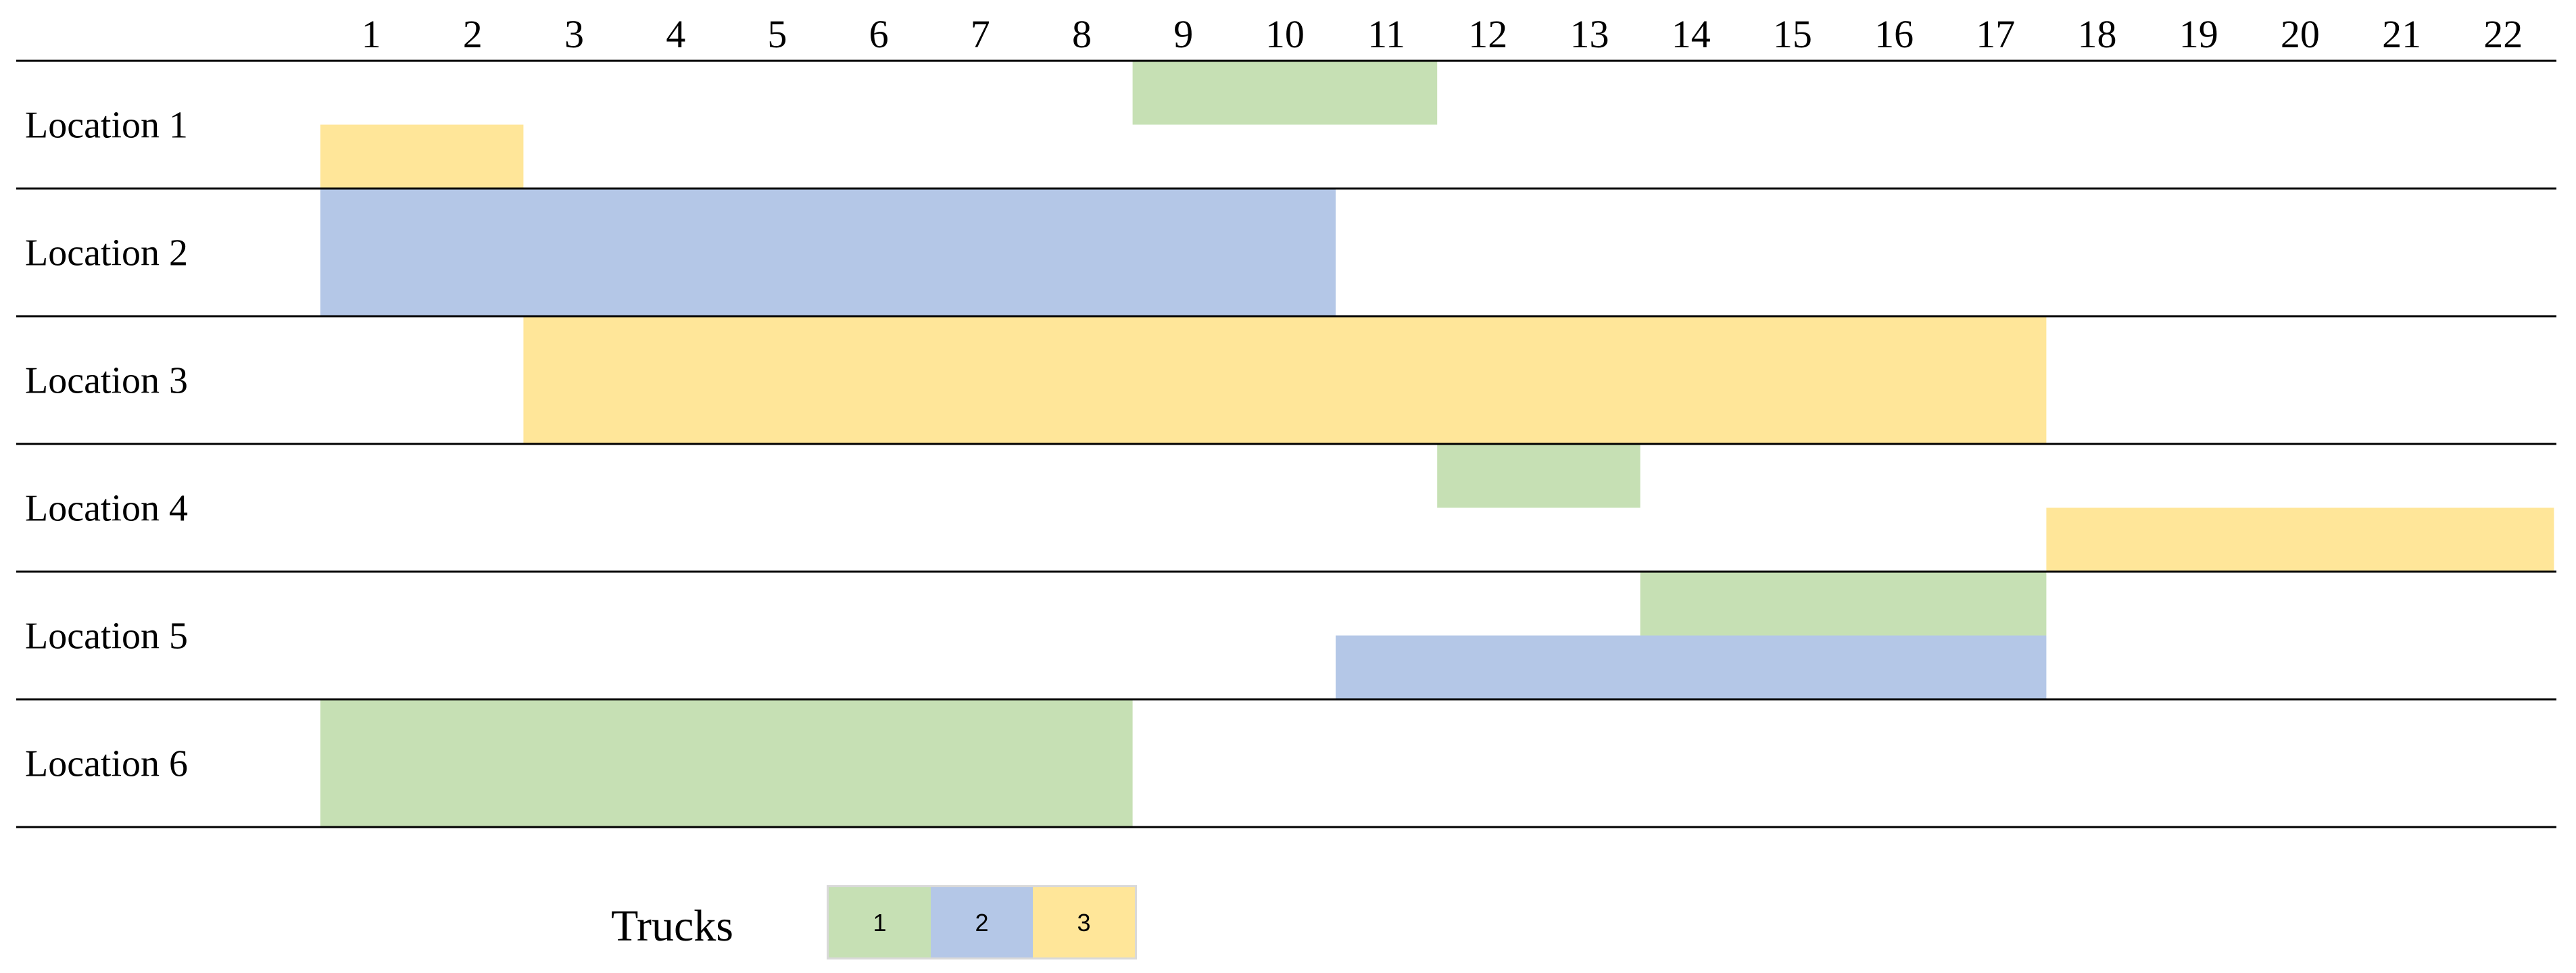 This screenshot has height=973, width=2576. I want to click on x-tick-label: 4, so click(675, 34).